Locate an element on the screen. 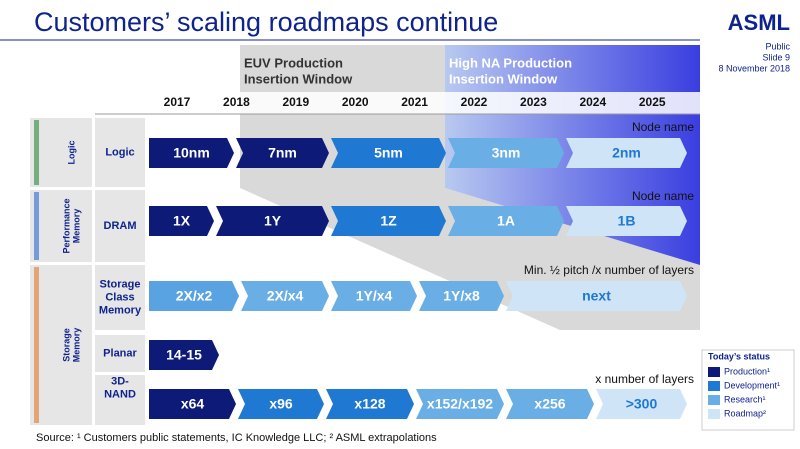  segment-label: 1Y/x4 is located at coordinates (374, 296).